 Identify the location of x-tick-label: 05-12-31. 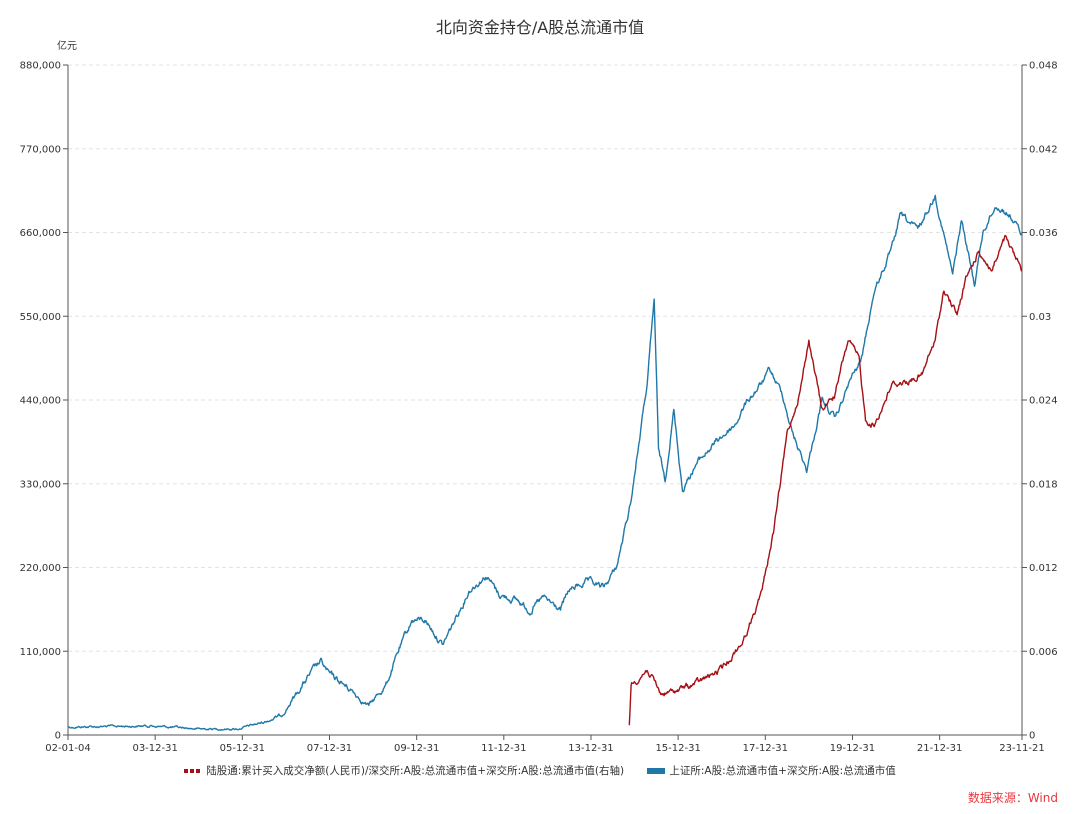
(242, 748).